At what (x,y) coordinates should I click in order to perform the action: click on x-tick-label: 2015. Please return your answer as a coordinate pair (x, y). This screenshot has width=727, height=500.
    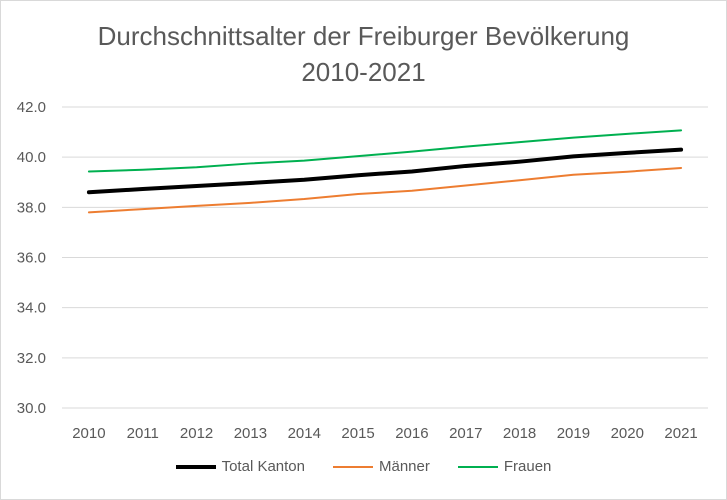
    Looking at the image, I should click on (357, 433).